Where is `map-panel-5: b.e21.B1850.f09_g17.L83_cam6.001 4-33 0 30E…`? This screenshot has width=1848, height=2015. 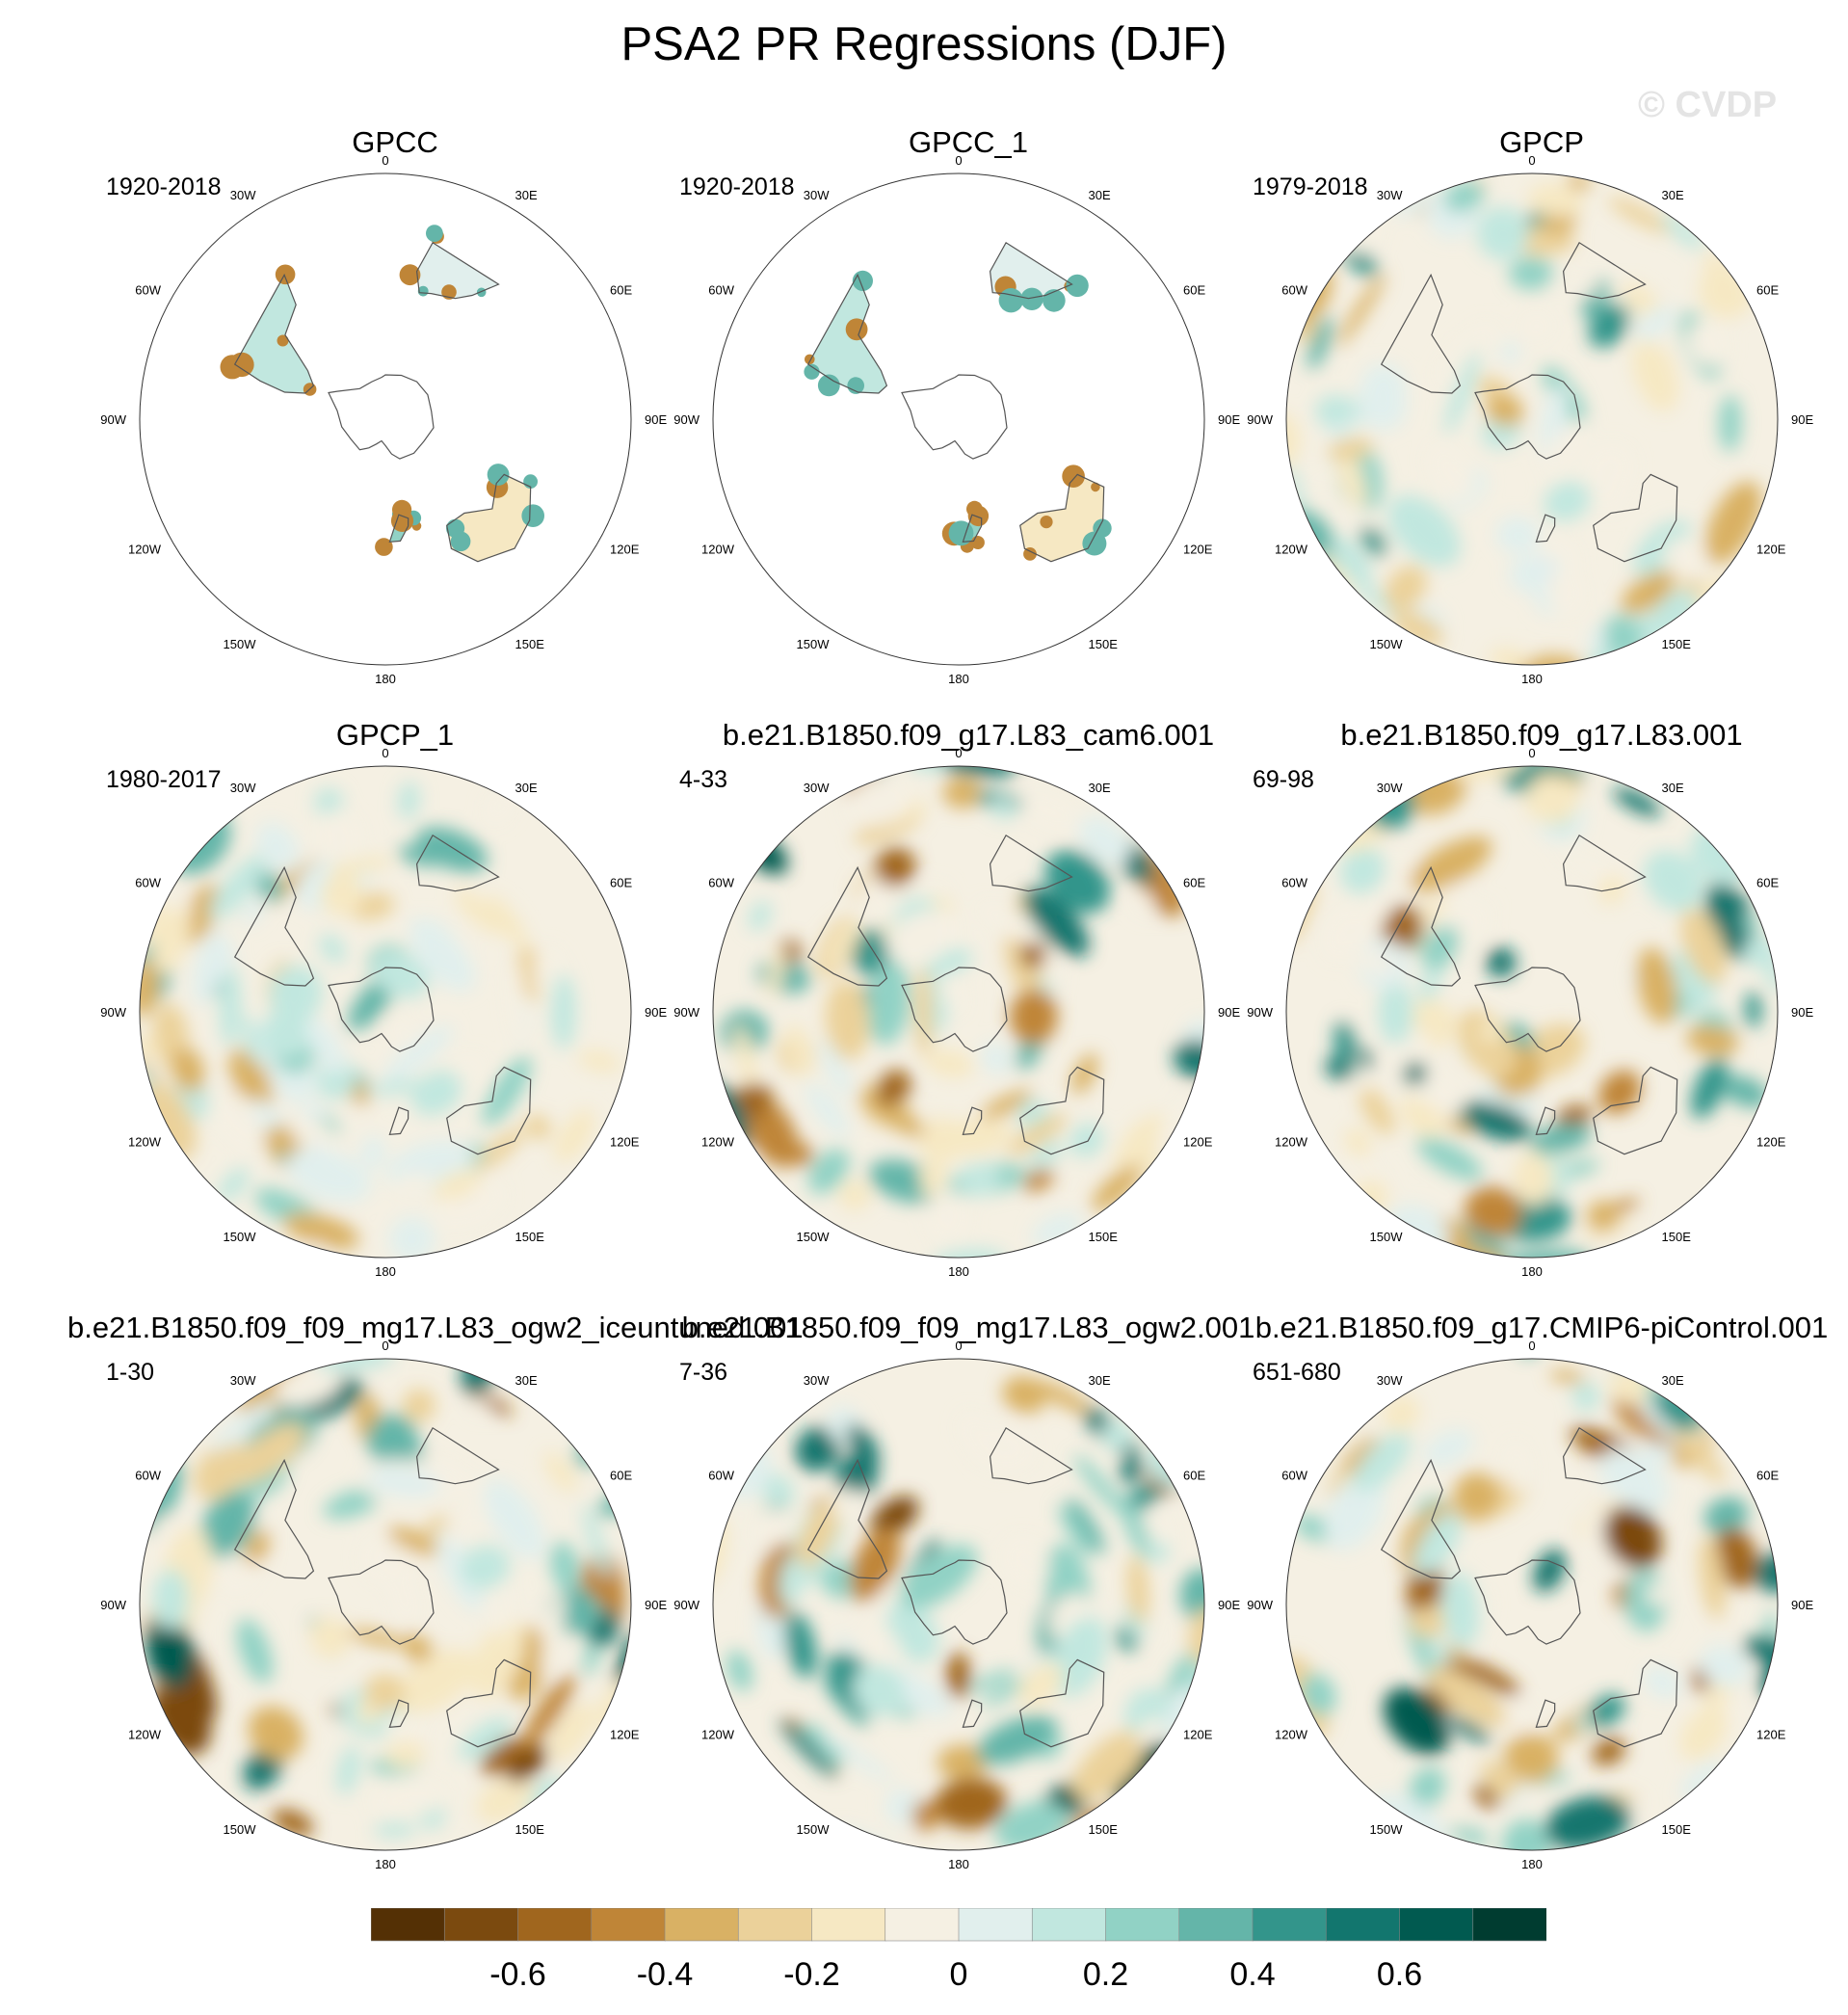 map-panel-5: b.e21.B1850.f09_g17.L83_cam6.001 4-33 0 30E… is located at coordinates (965, 1017).